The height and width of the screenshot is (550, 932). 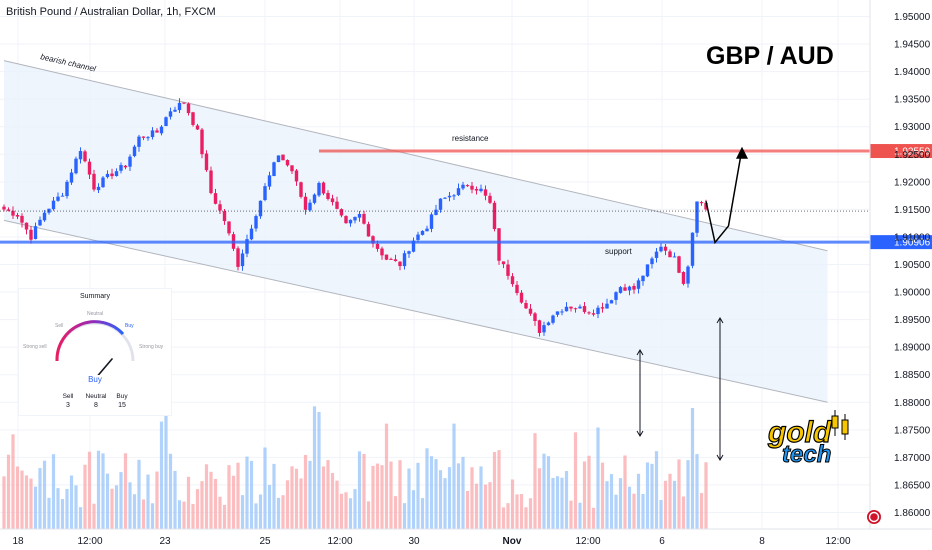 I want to click on time-axis-tick: 23, so click(x=165, y=541).